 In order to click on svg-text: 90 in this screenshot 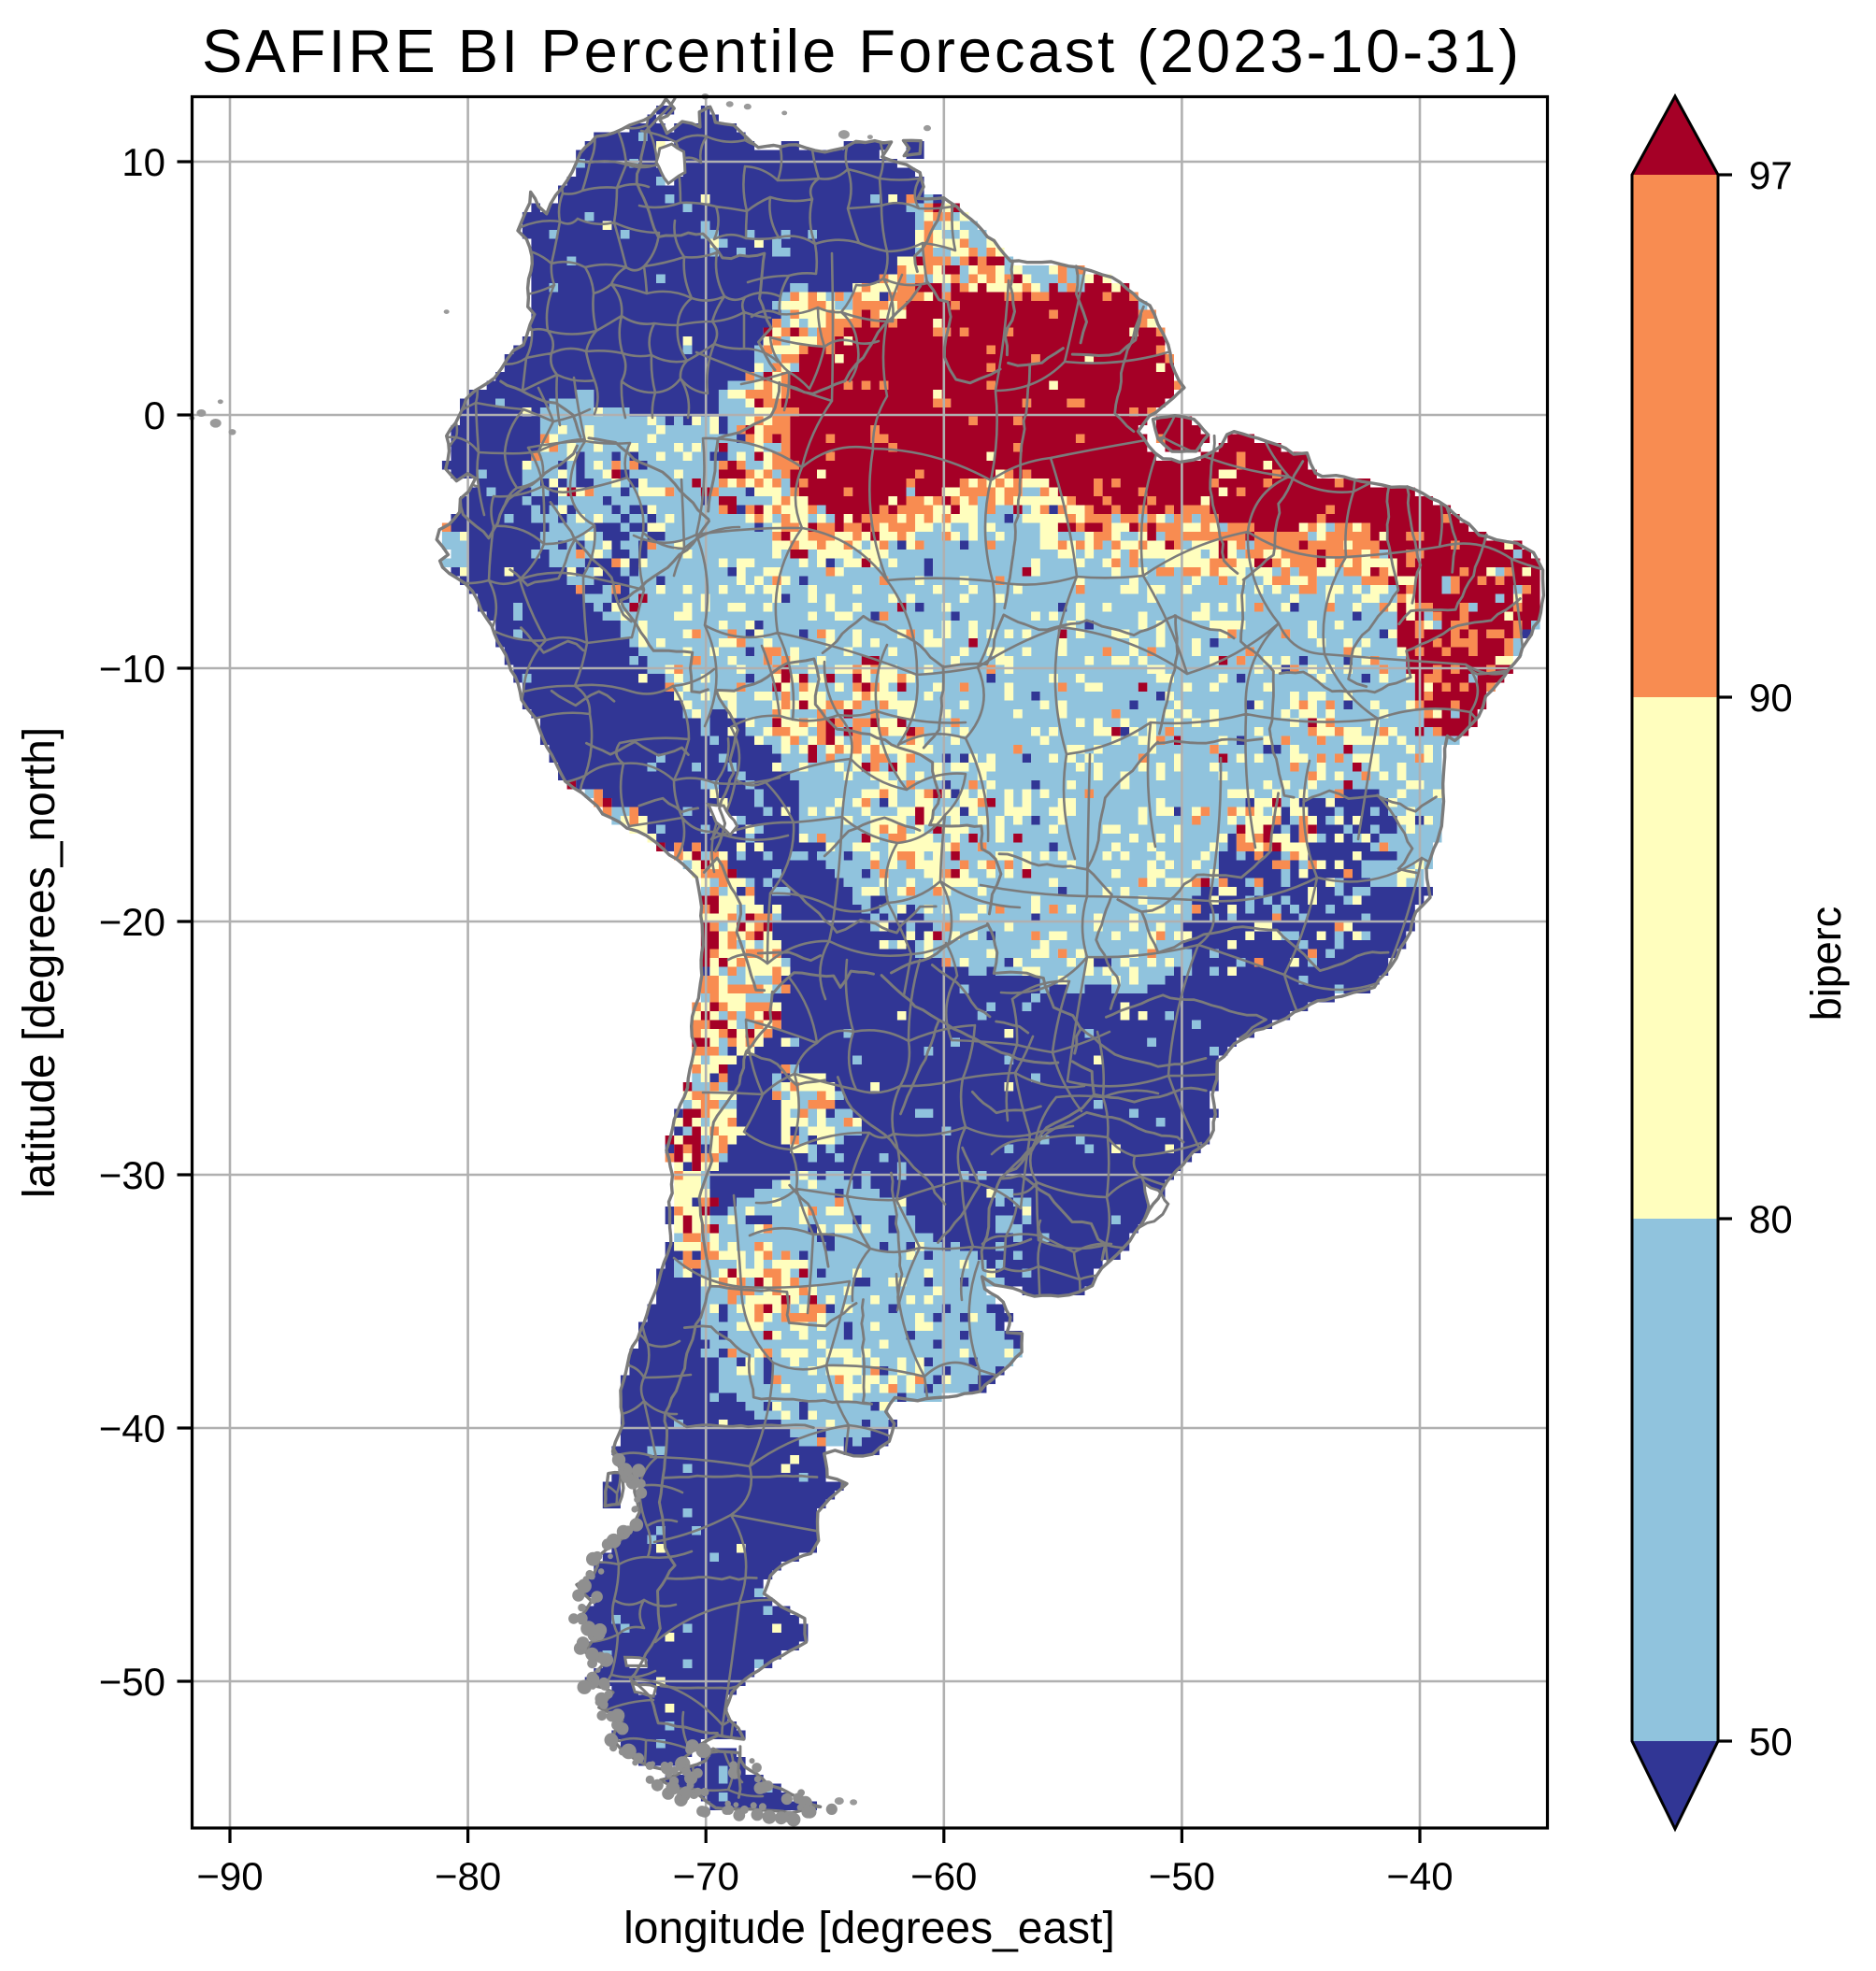, I will do `click(1771, 698)`.